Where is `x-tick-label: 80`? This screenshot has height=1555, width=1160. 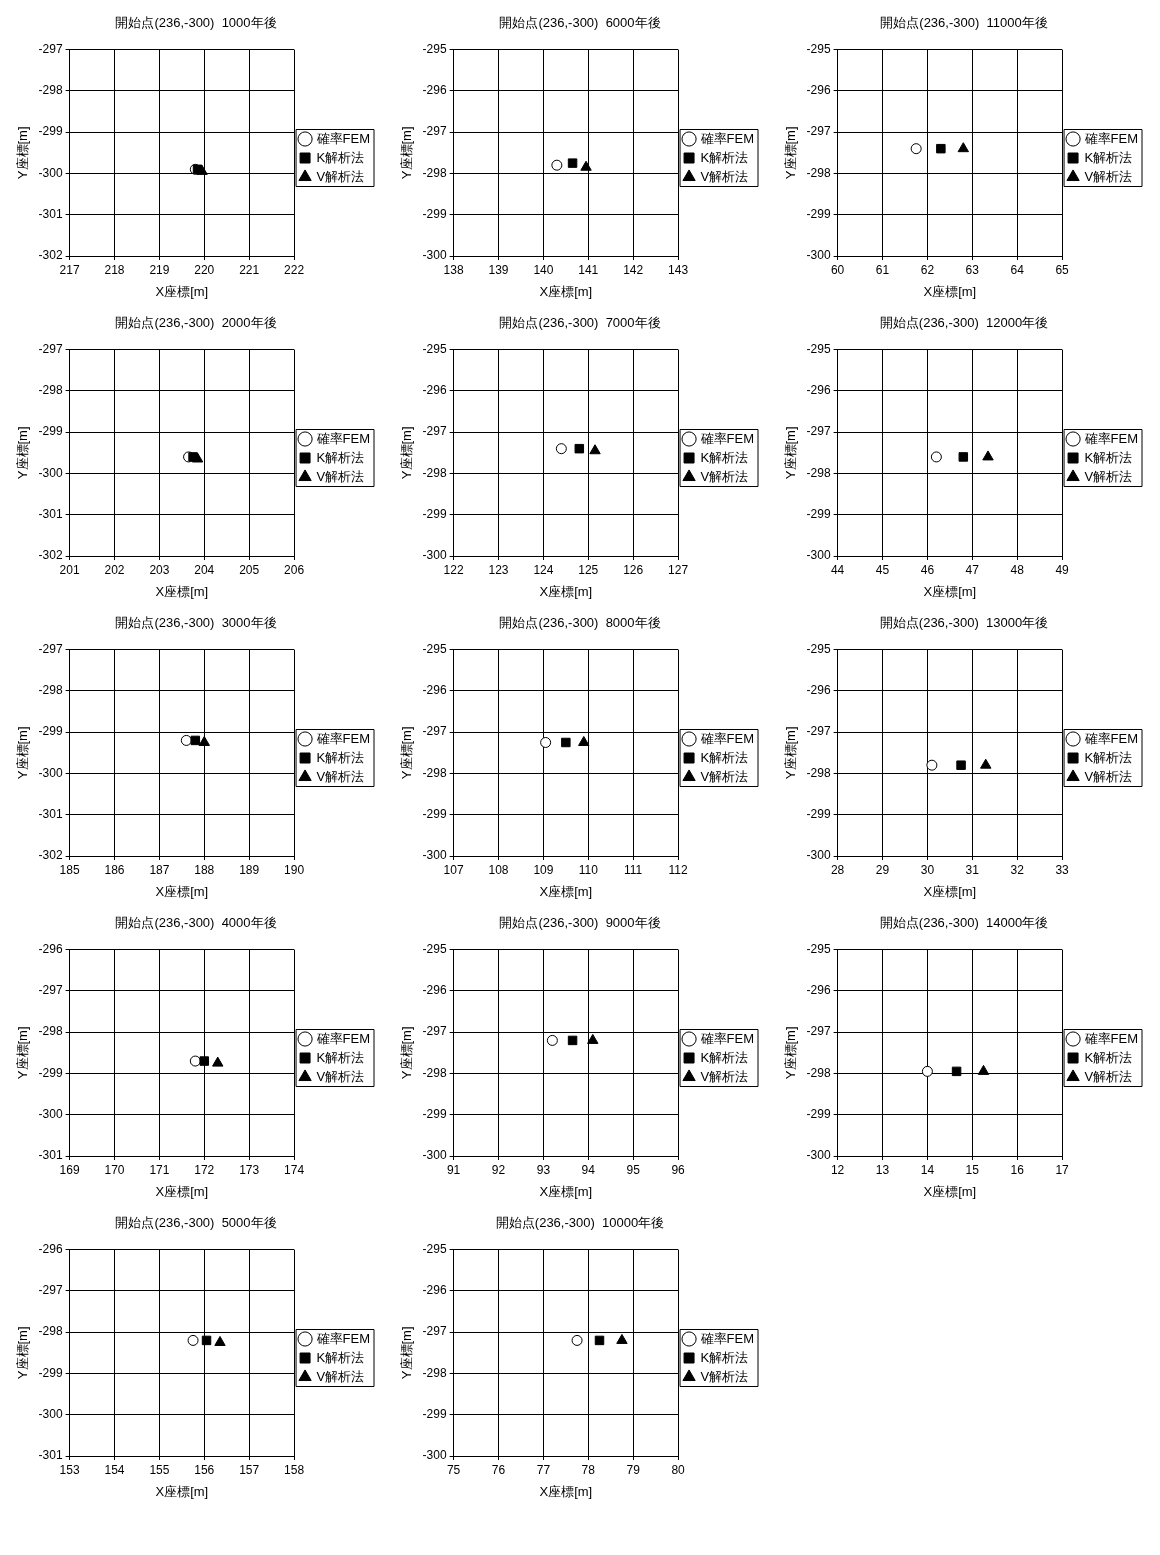
x-tick-label: 80 is located at coordinates (678, 1469).